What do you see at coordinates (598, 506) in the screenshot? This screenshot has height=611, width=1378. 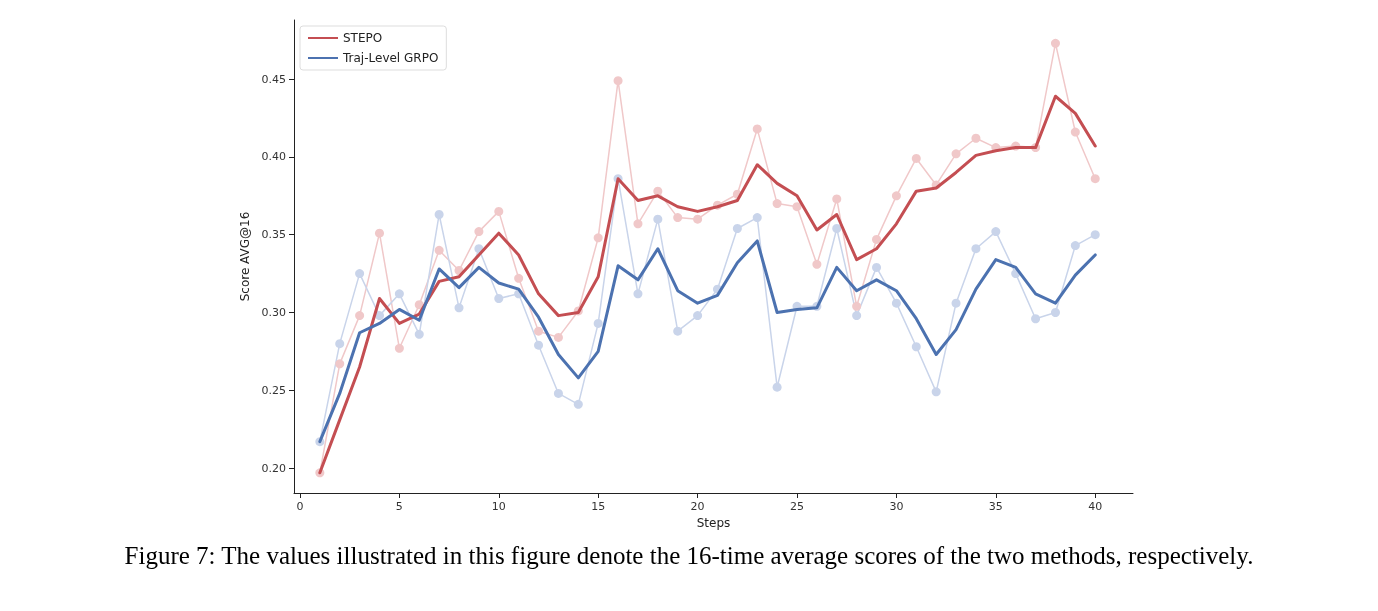 I see `x-tick-label: 15` at bounding box center [598, 506].